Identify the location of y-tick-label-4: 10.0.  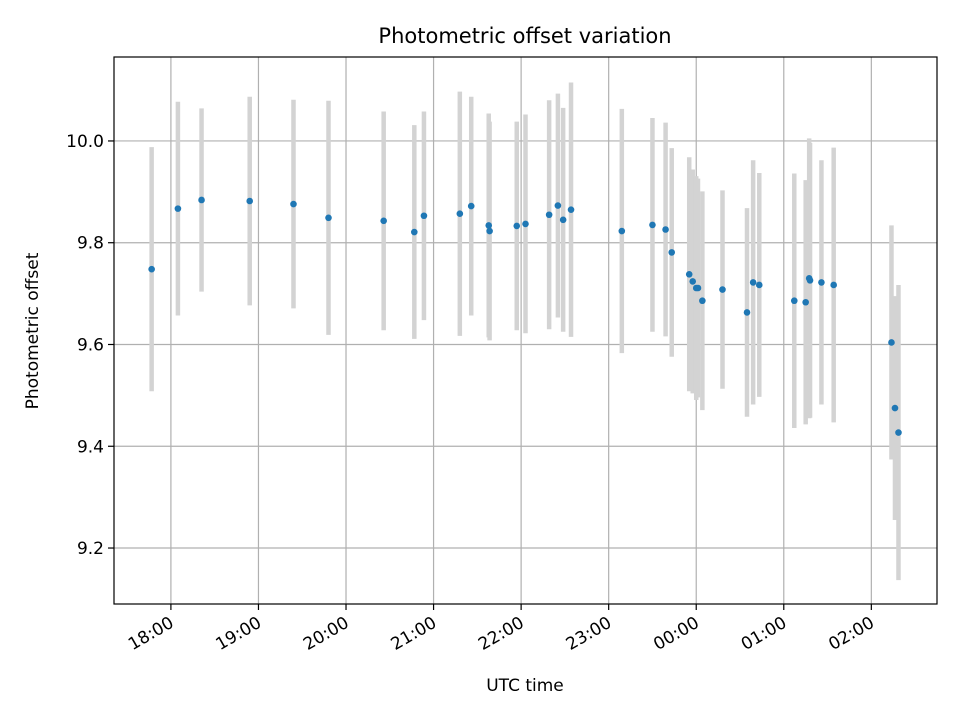
(85, 142).